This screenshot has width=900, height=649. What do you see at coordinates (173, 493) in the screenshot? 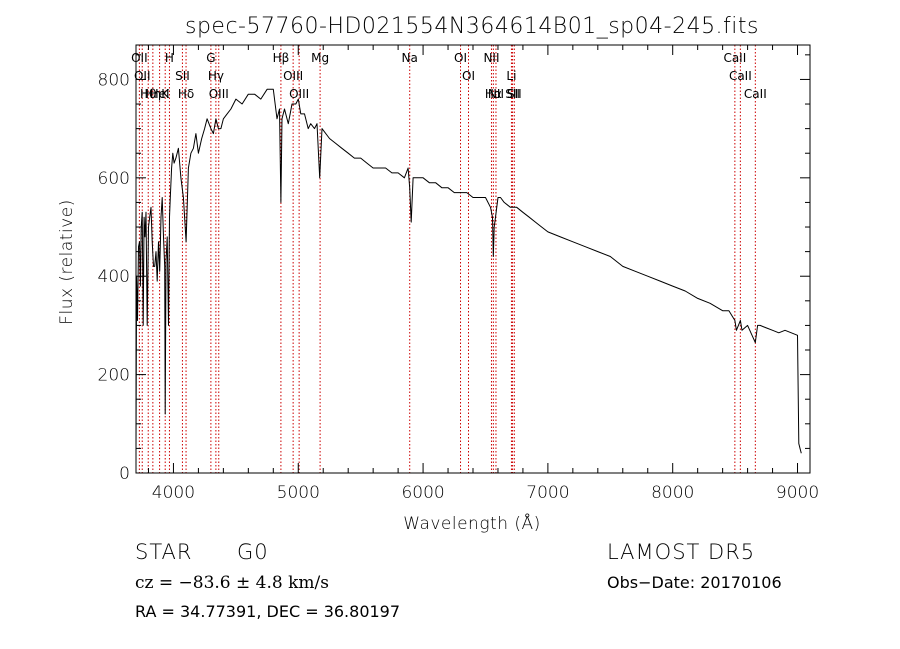
I see `x-tick-label: 4000` at bounding box center [173, 493].